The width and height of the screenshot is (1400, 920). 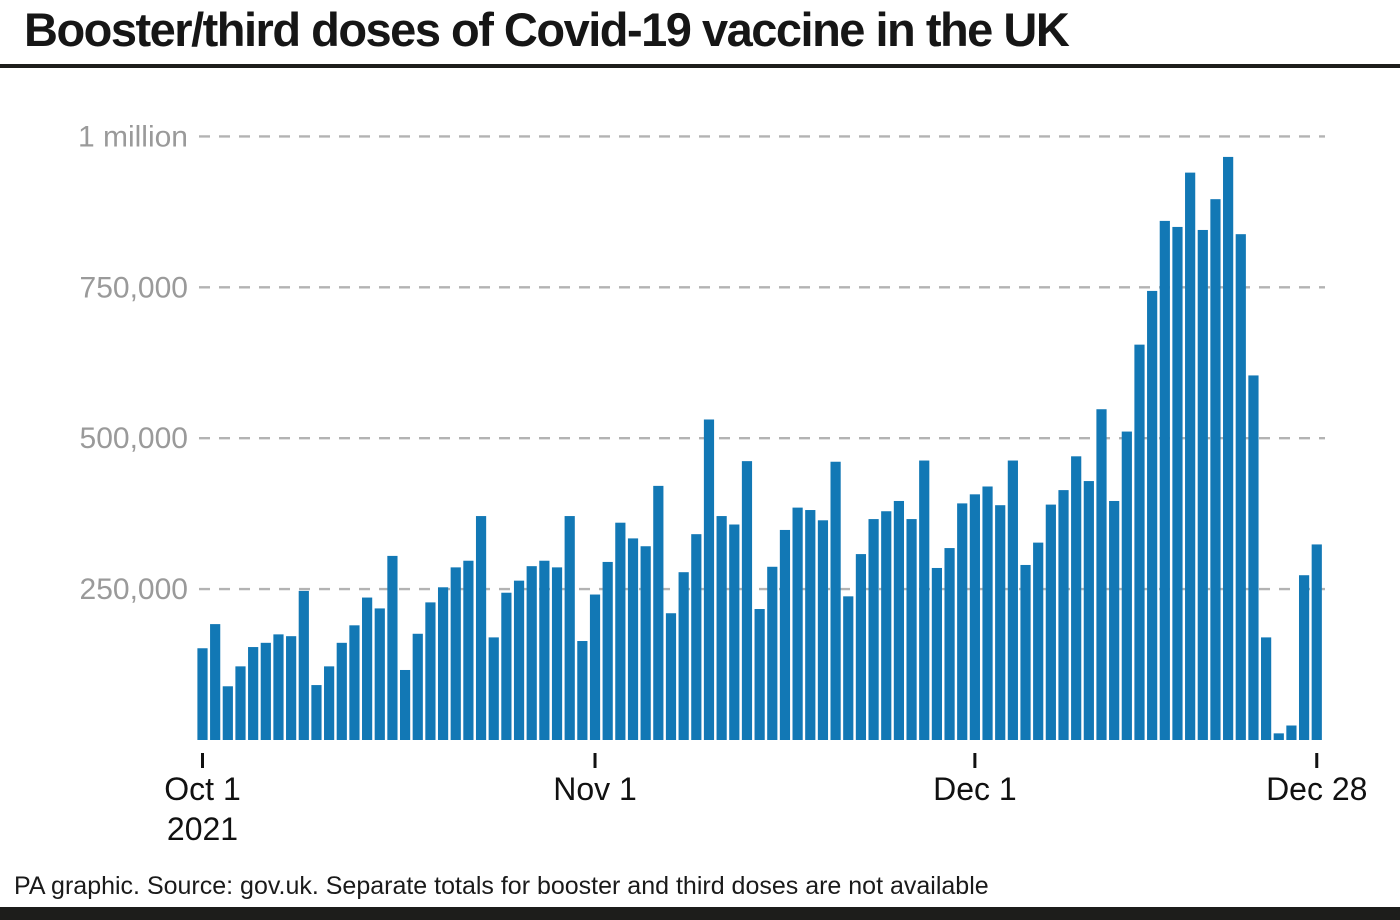 What do you see at coordinates (202, 829) in the screenshot?
I see `x-axis-sublabel: 2021` at bounding box center [202, 829].